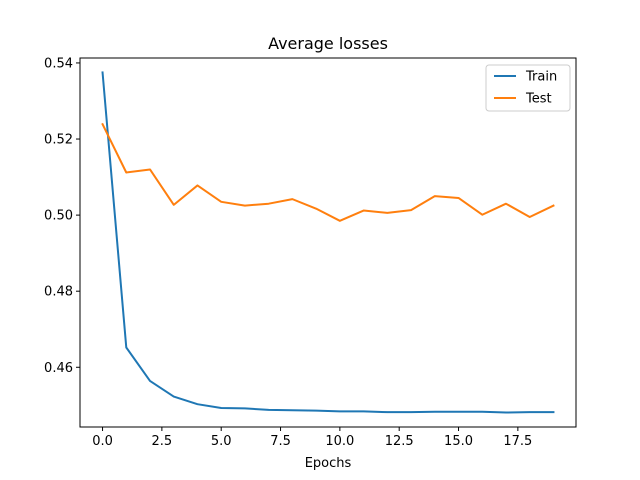 The width and height of the screenshot is (640, 480). Describe the element at coordinates (517, 441) in the screenshot. I see `x-tick-label: 17.5` at that location.